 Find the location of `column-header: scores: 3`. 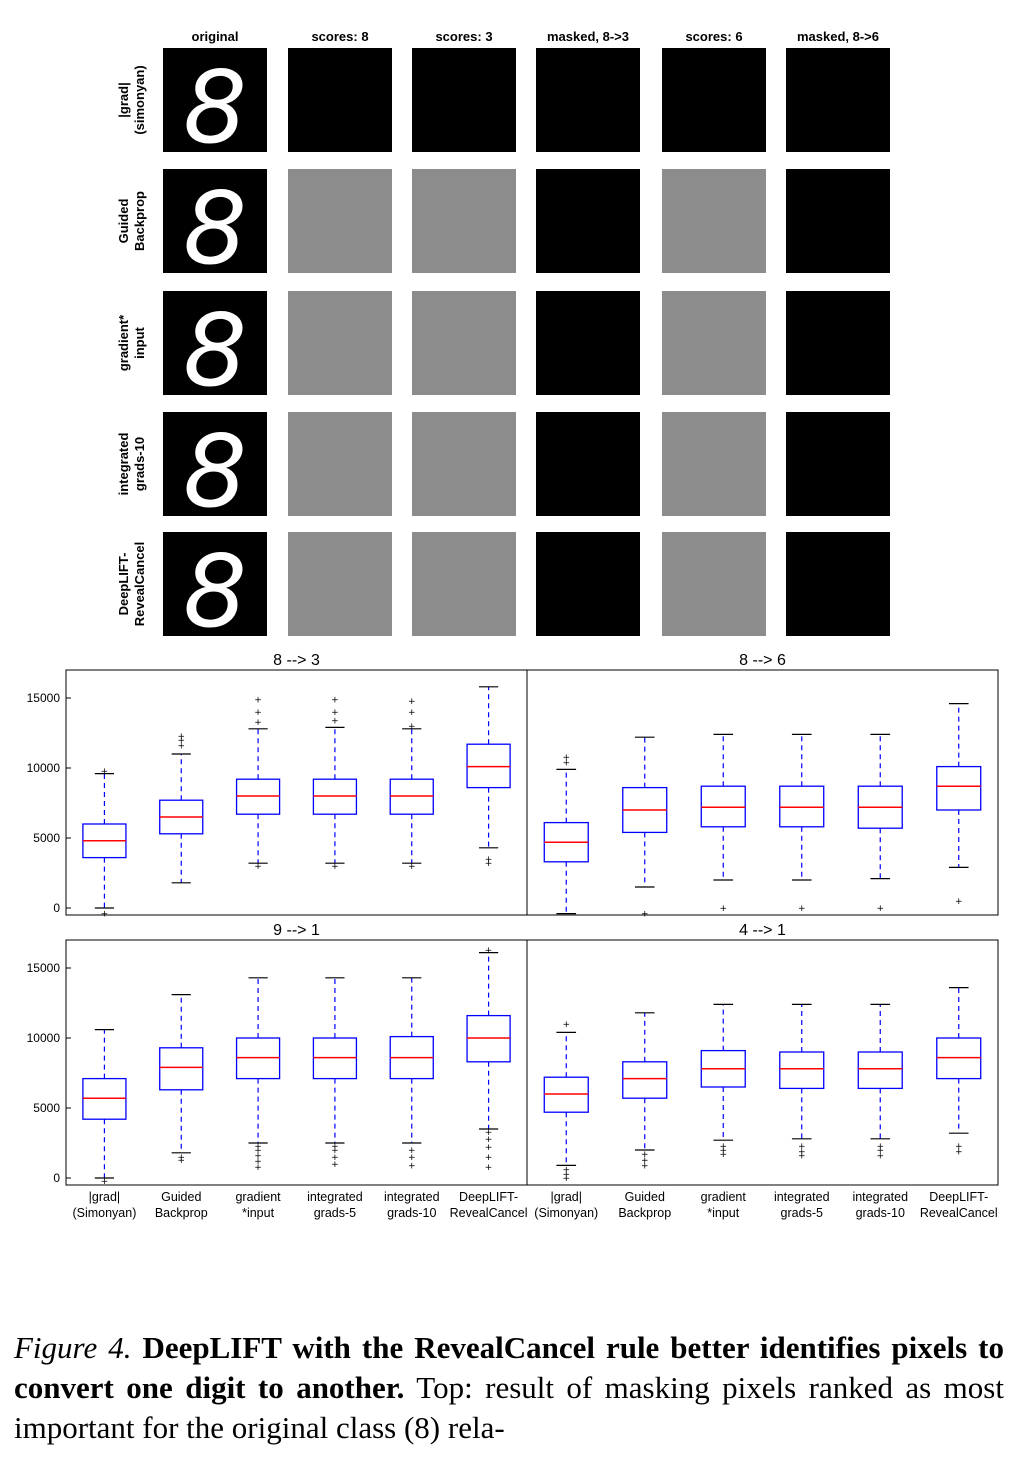

column-header: scores: 3 is located at coordinates (463, 36).